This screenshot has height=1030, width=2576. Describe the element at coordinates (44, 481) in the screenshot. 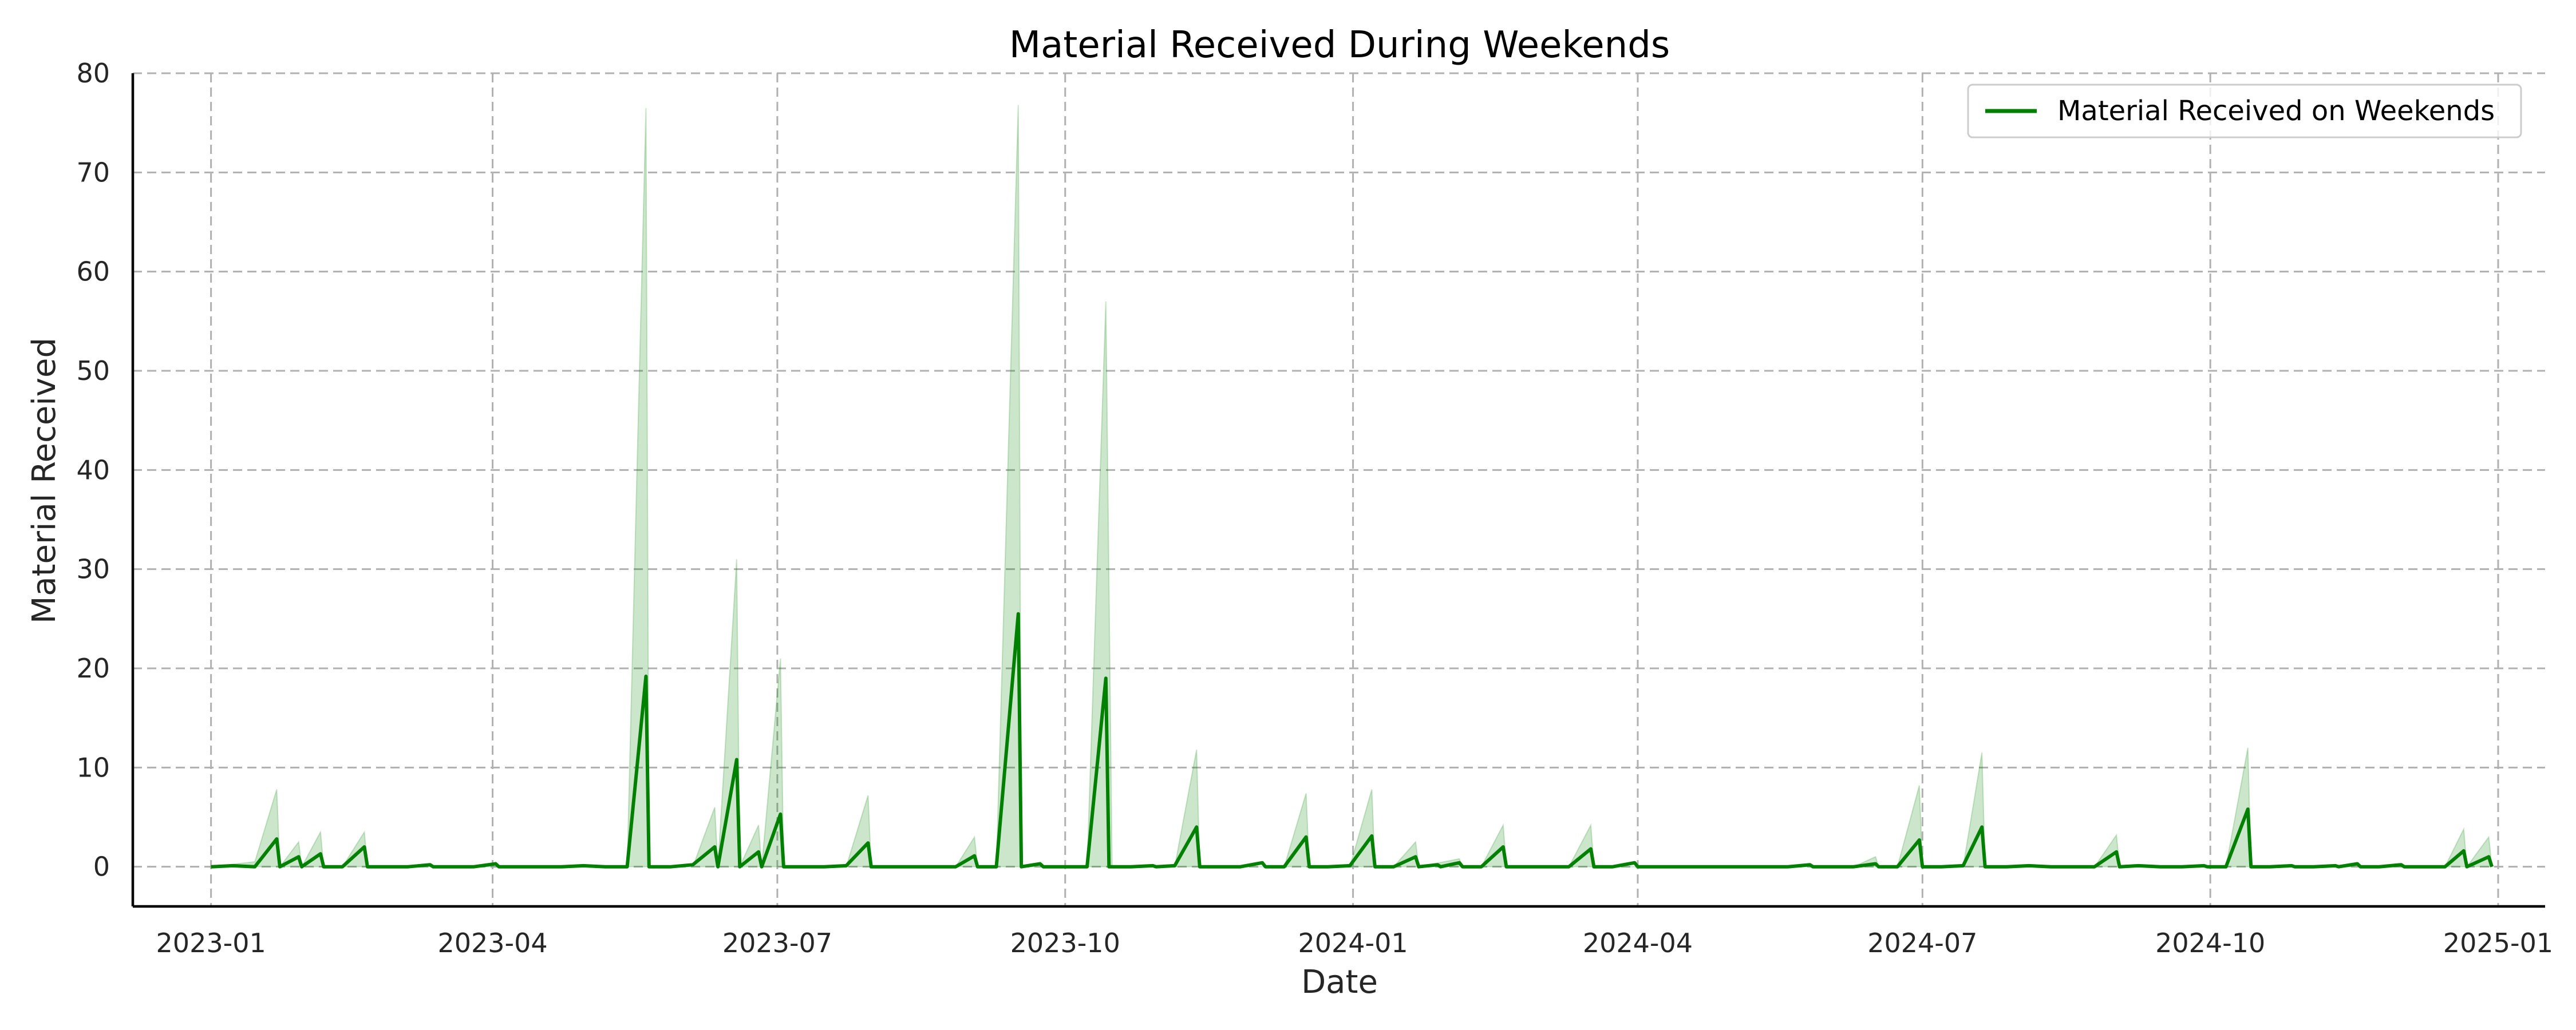

I see `y-axis-label: Material Received` at that location.